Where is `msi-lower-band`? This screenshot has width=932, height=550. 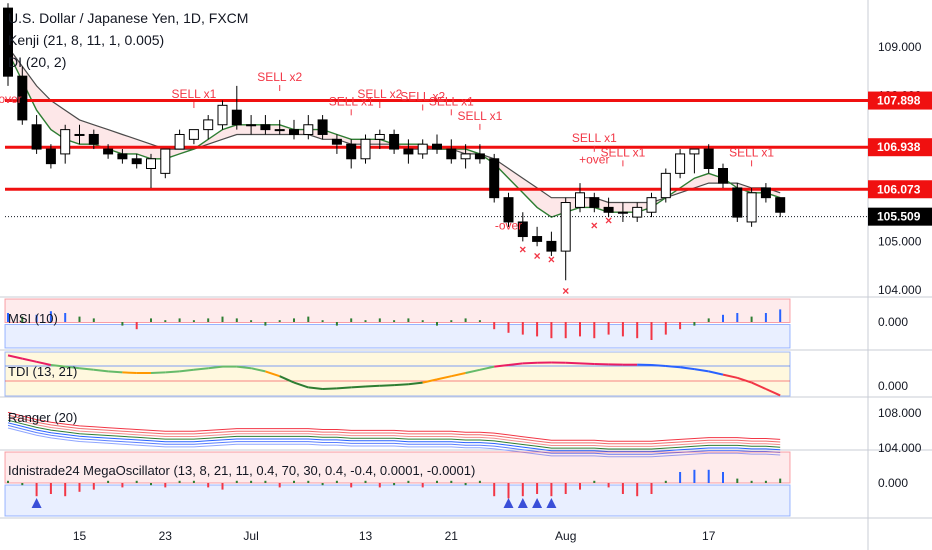 msi-lower-band is located at coordinates (397, 336).